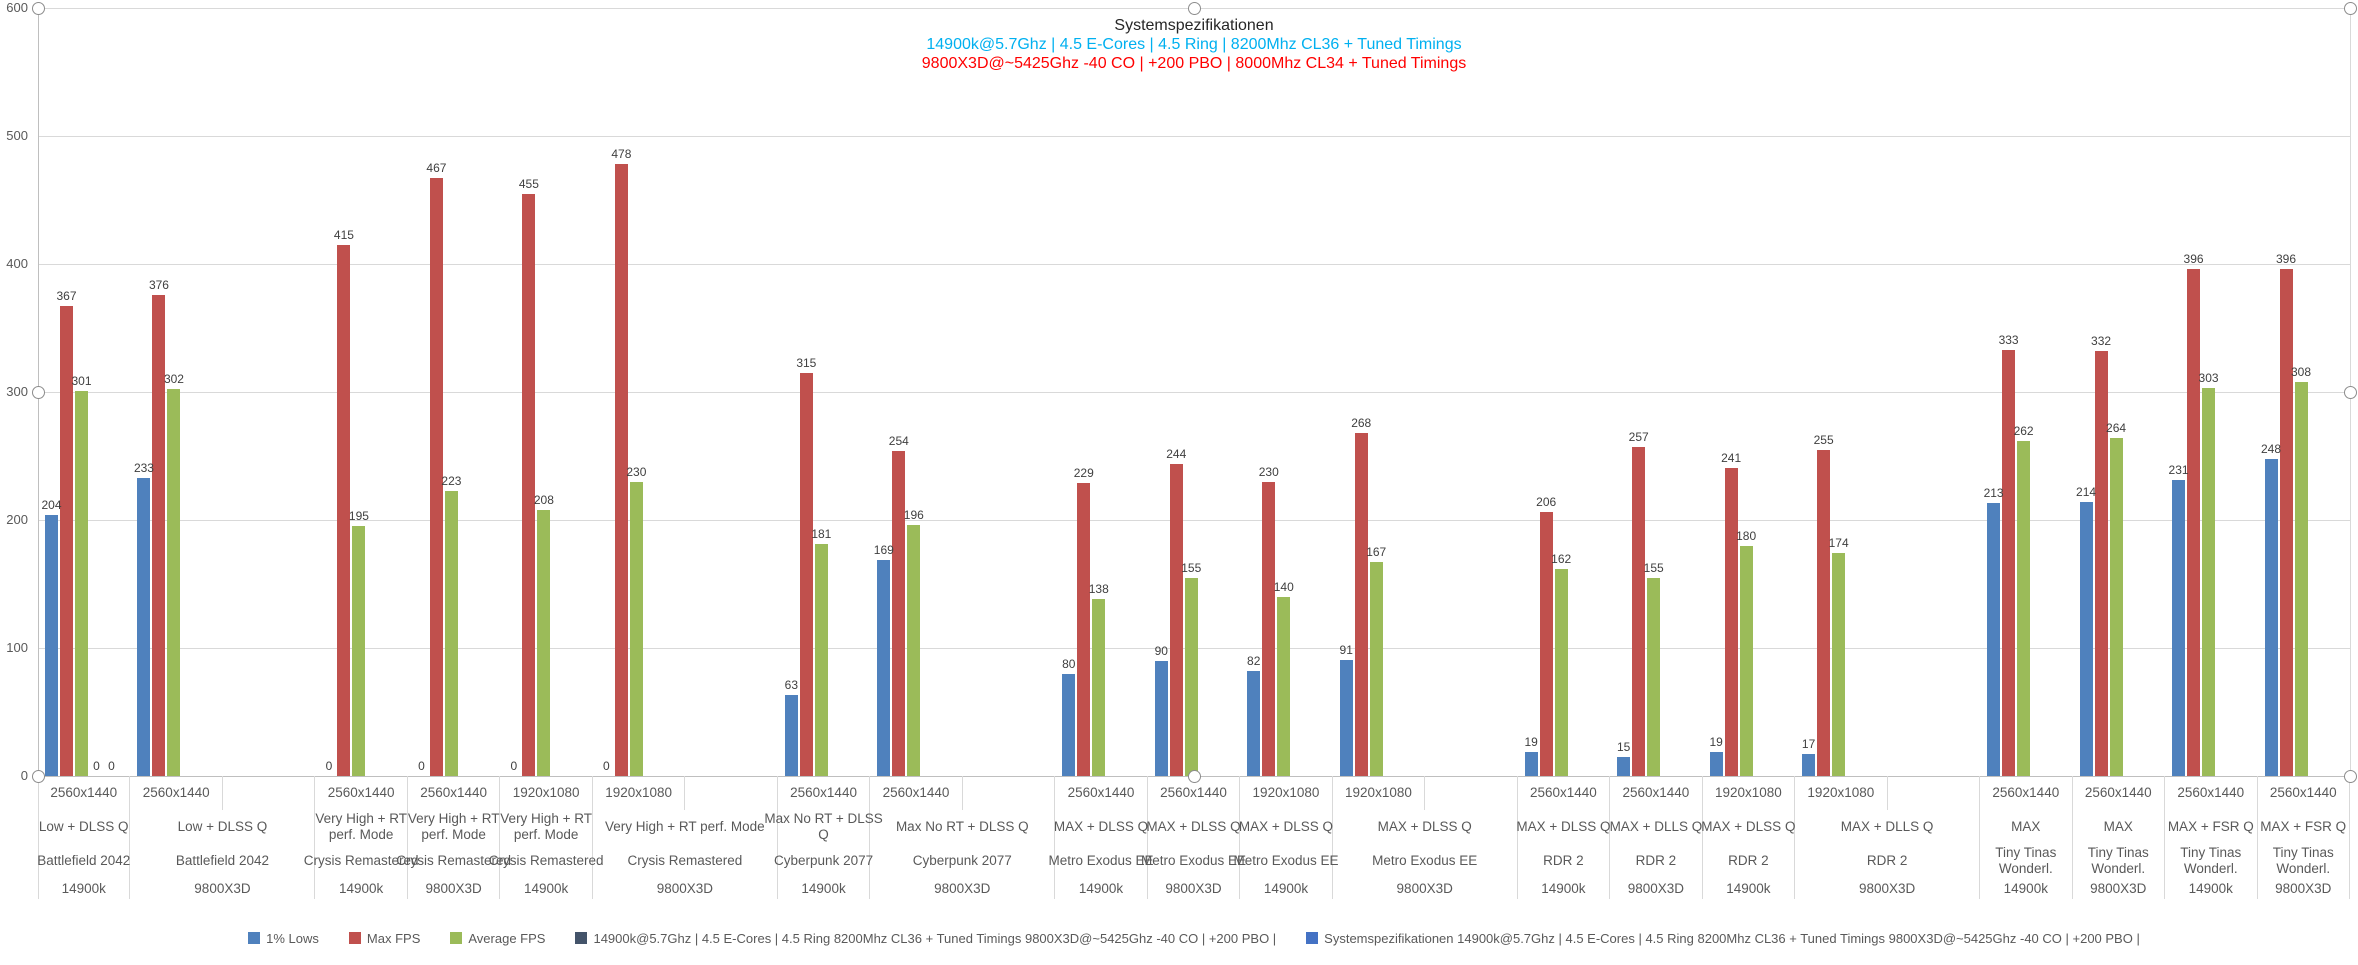  I want to click on bar-max-fps-g1, so click(66, 541).